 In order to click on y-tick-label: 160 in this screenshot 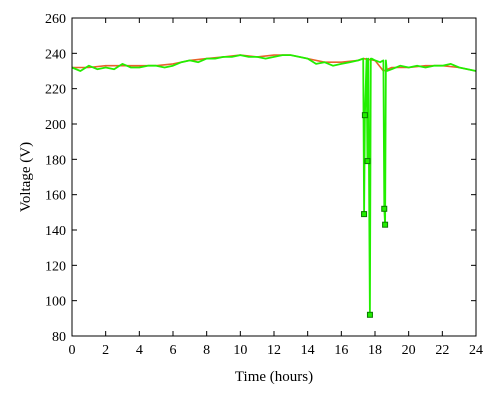, I will do `click(55, 196)`.